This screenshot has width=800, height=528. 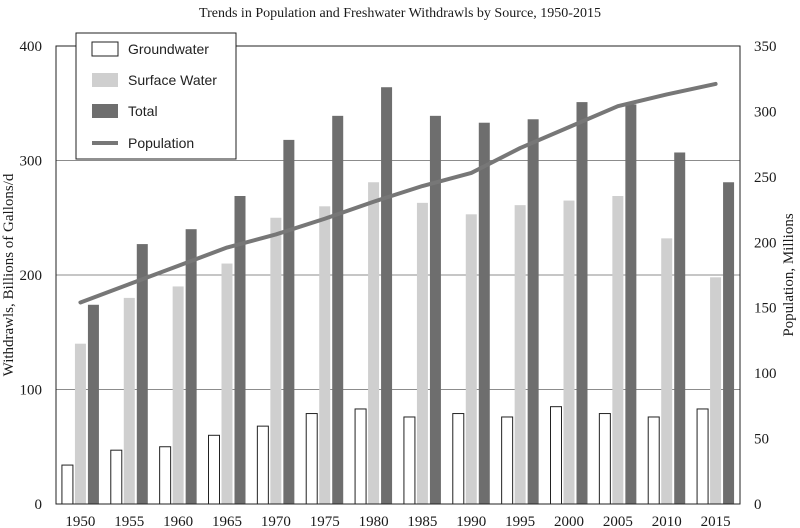 I want to click on legend-label-groundwater: Groundwater, so click(x=168, y=49).